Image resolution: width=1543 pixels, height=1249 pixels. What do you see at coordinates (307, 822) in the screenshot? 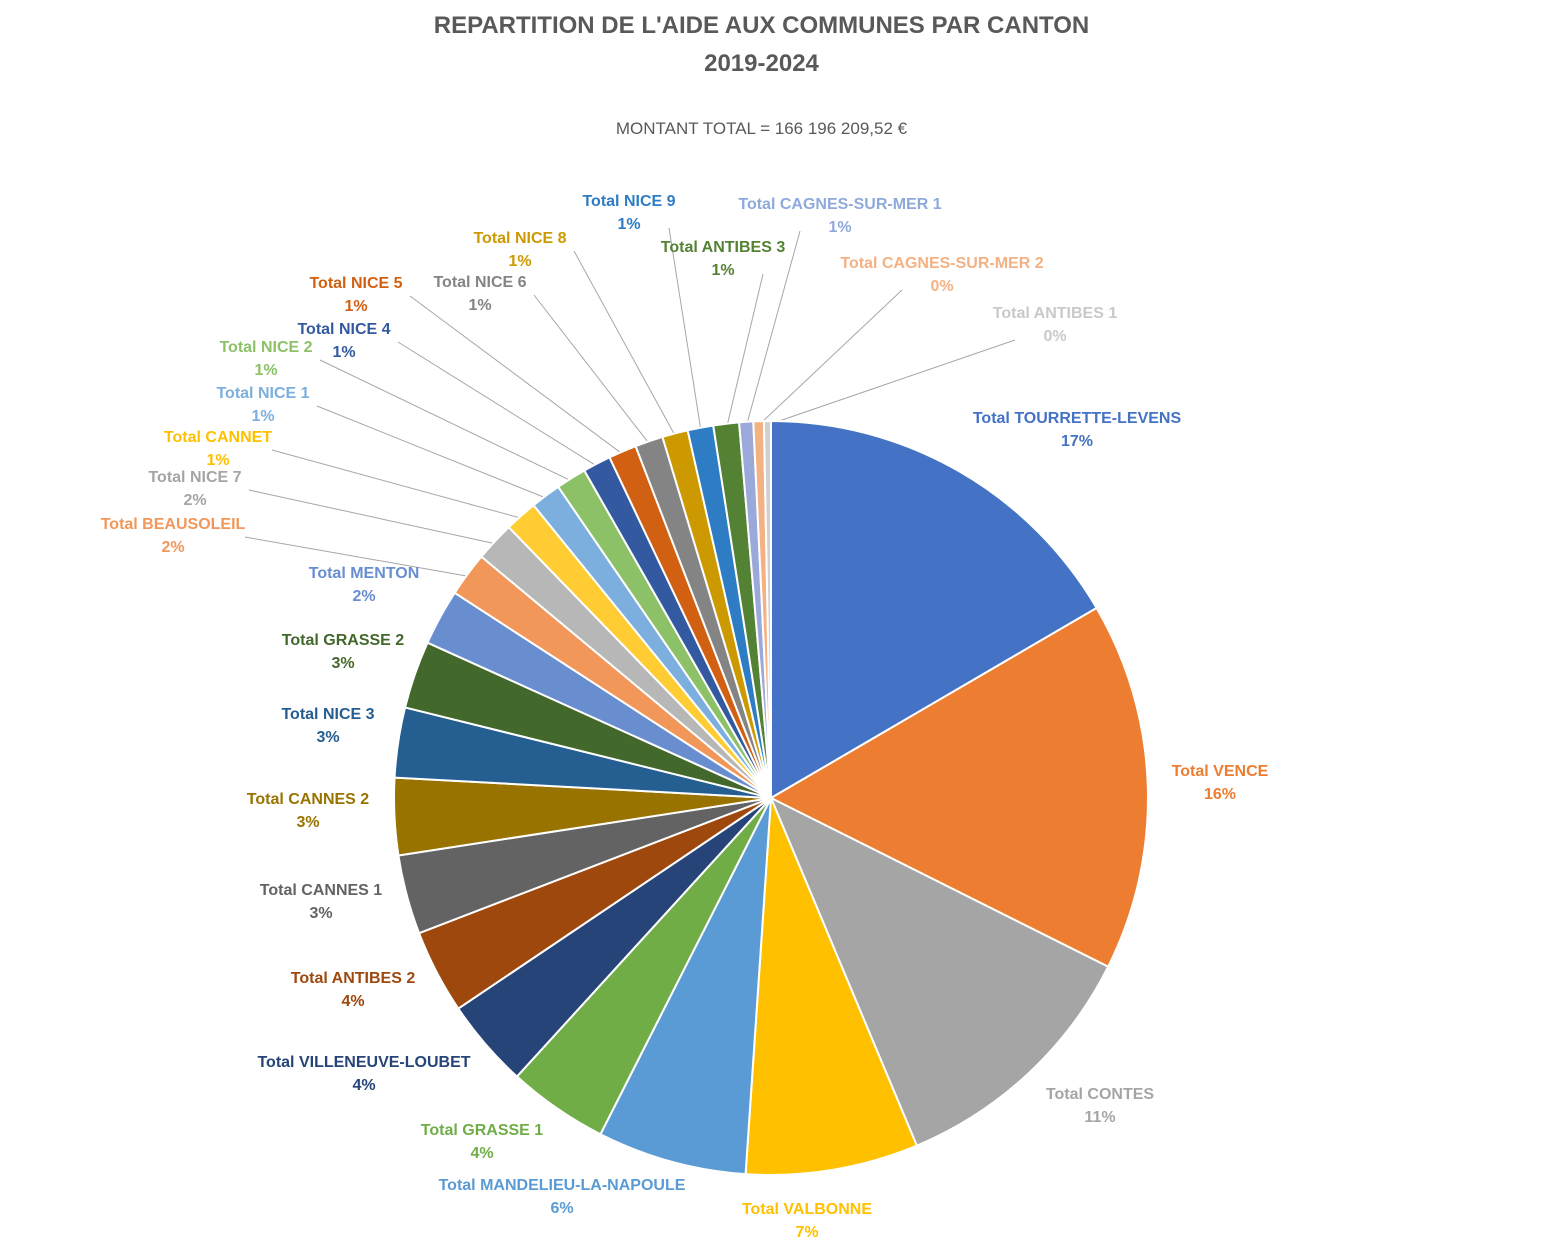
I see `slice-percent-cannes-2: 3%` at bounding box center [307, 822].